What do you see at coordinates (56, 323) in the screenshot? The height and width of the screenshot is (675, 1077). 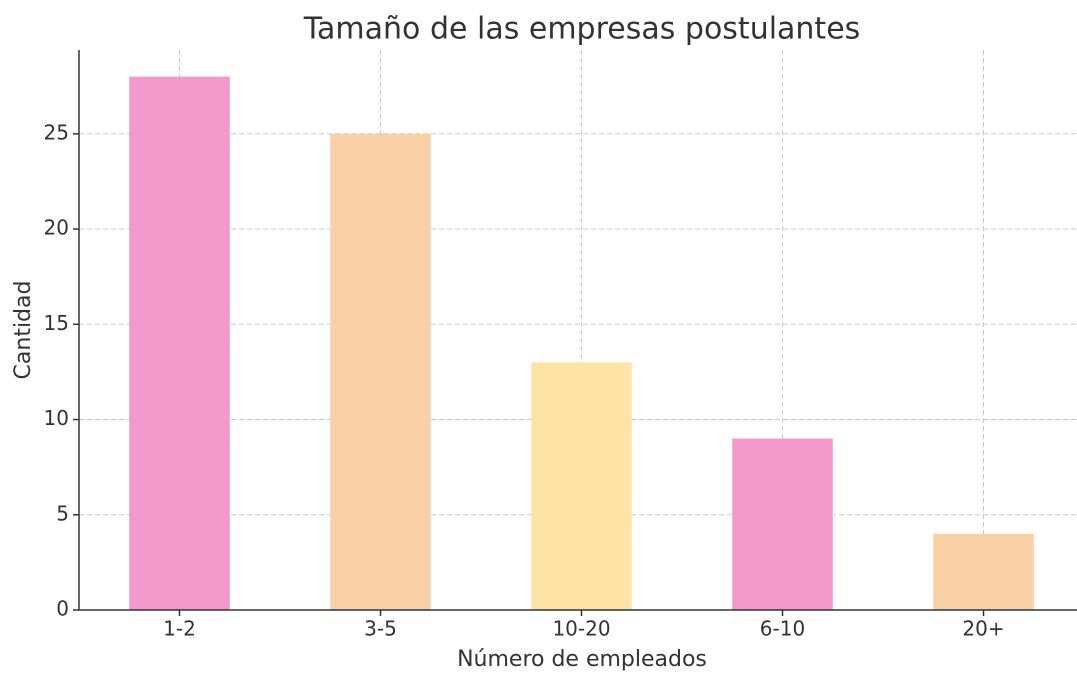 I see `y-tick-label: 15` at bounding box center [56, 323].